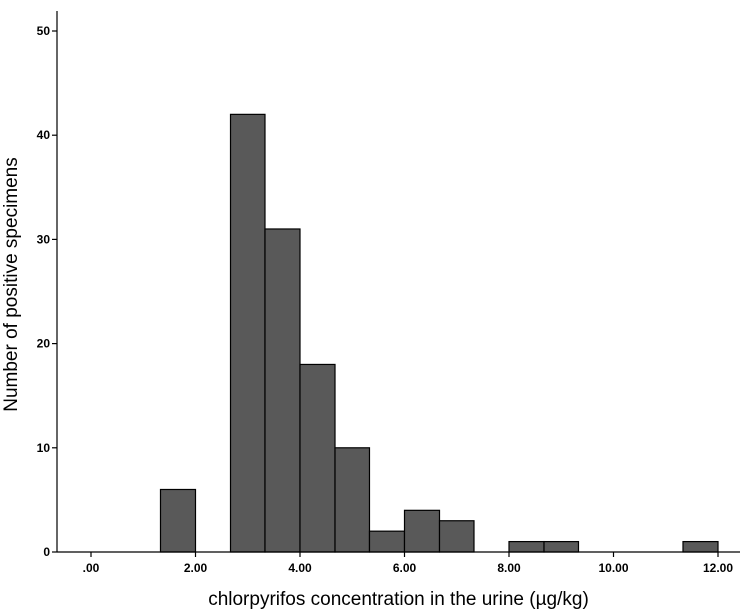 The image size is (756, 612). I want to click on y-tick-label: 0, so click(46, 552).